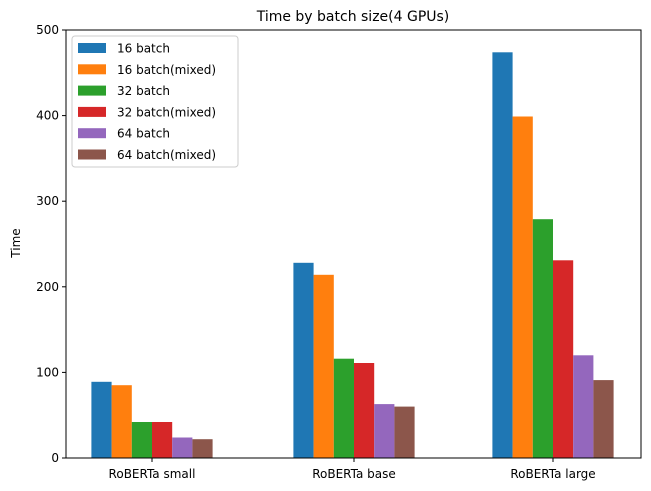 The image size is (651, 491). What do you see at coordinates (47, 201) in the screenshot?
I see `y-tick-label-3: 300` at bounding box center [47, 201].